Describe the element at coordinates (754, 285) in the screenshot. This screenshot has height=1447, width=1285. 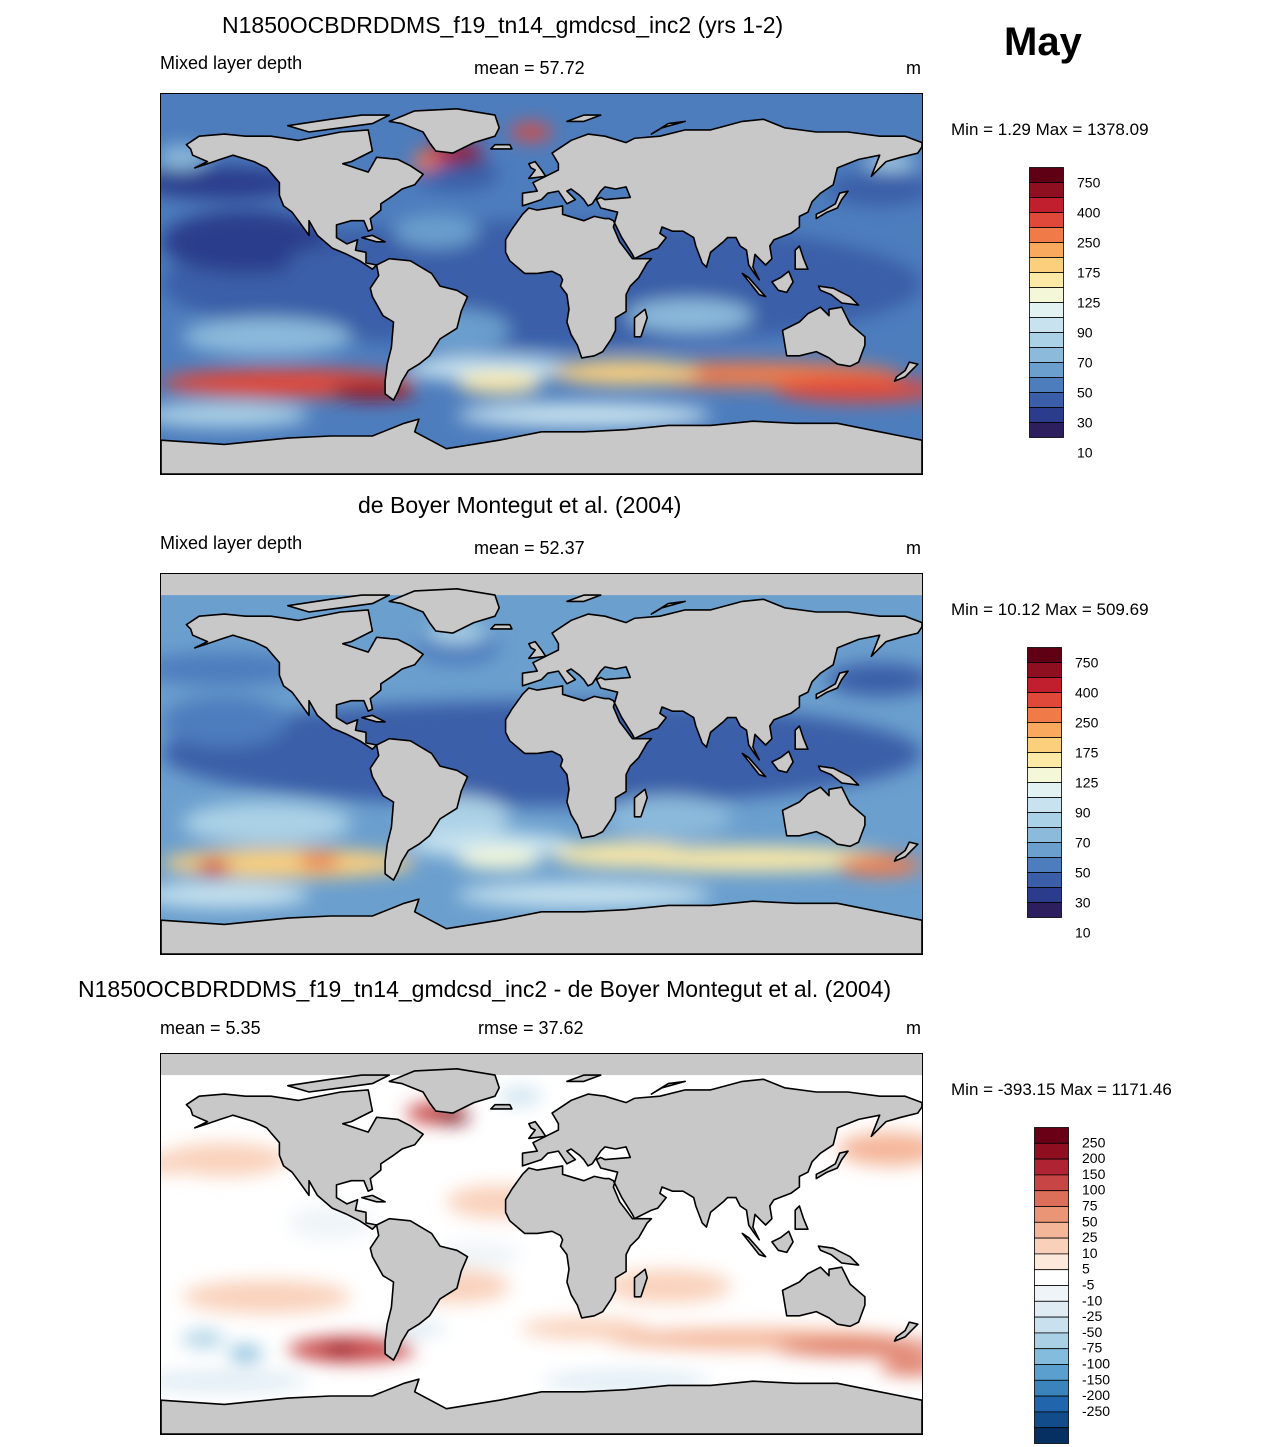
I see `model-land-sumatra` at that location.